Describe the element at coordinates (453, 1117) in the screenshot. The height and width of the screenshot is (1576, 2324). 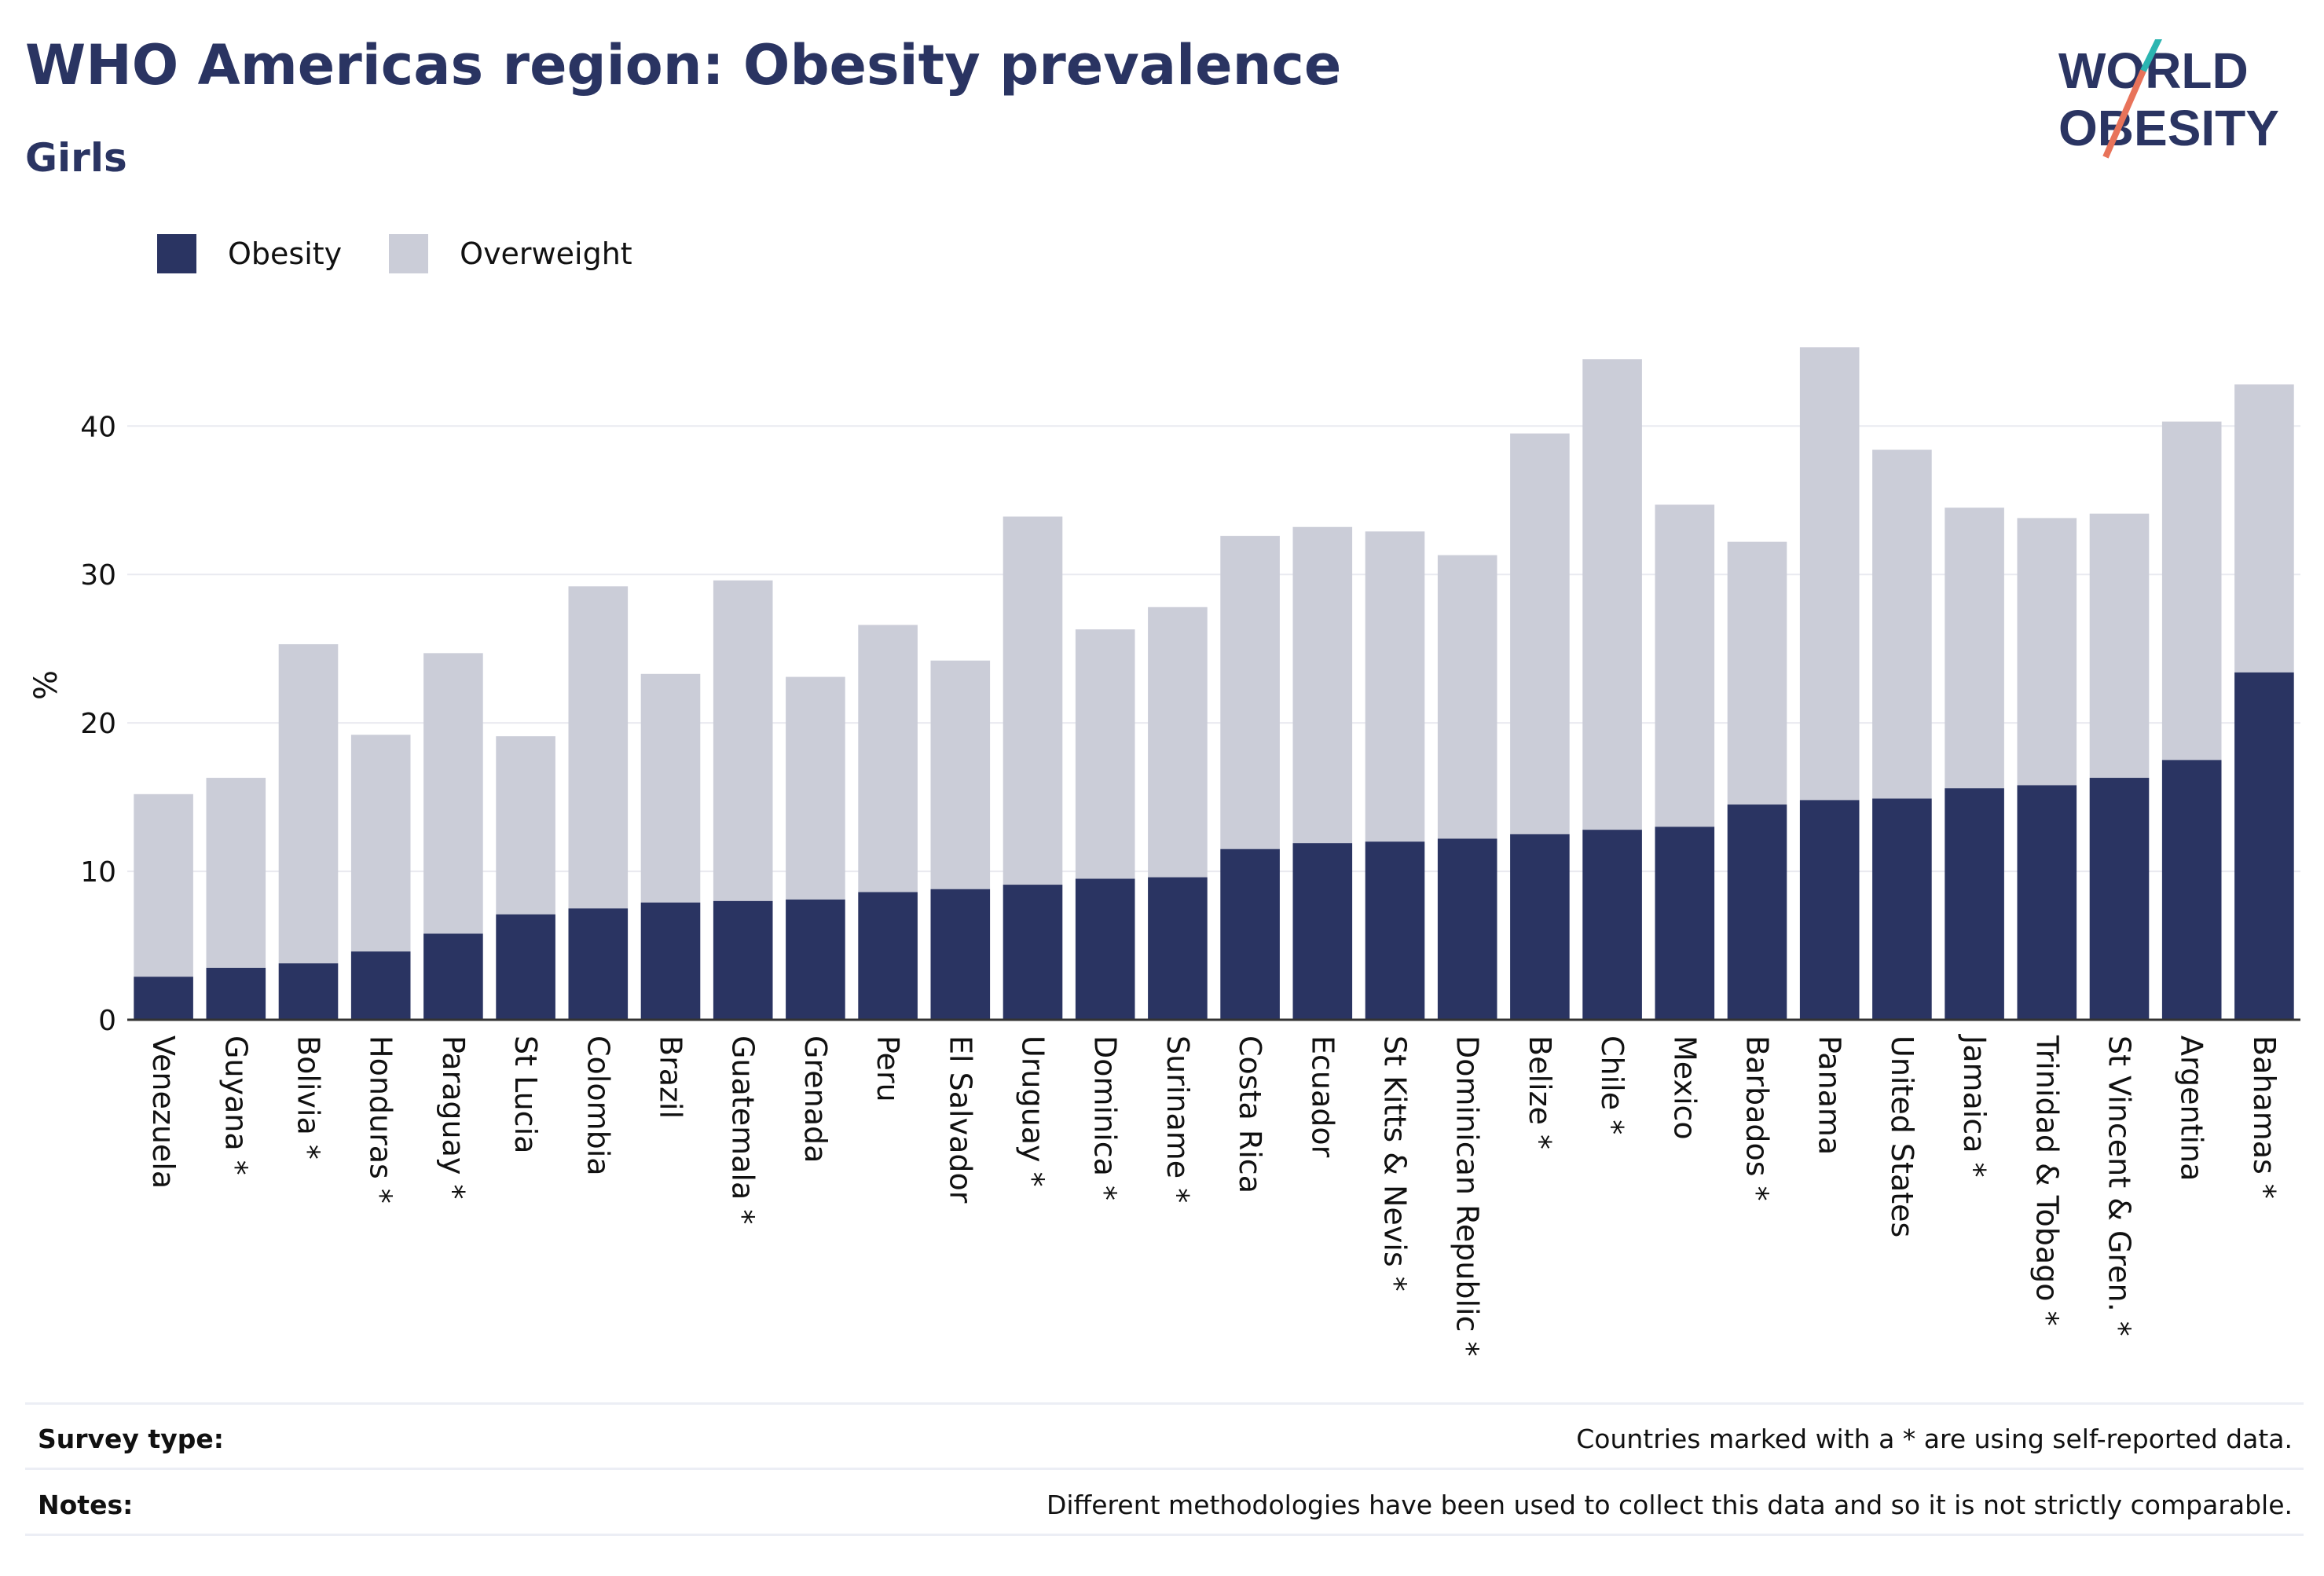
I see `x-tick-label: Paraguay *` at that location.